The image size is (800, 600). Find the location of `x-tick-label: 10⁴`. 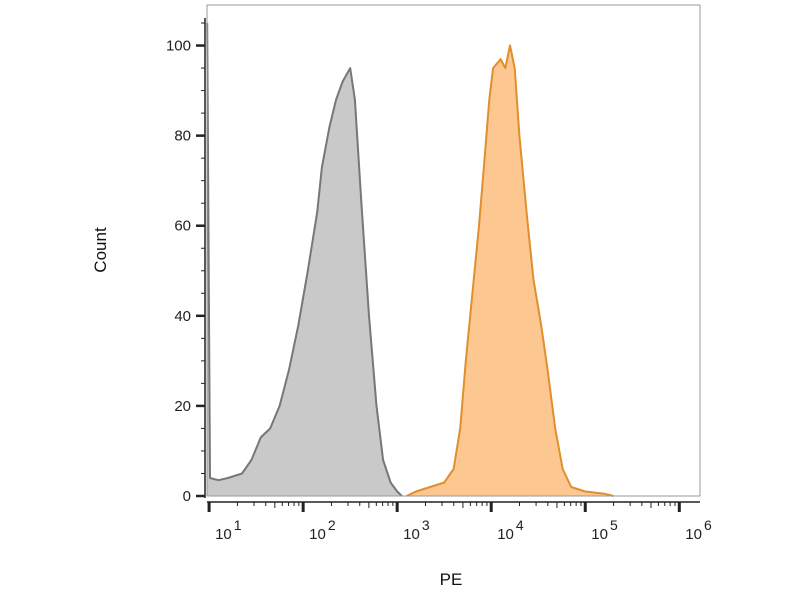

x-tick-label: 10⁴ is located at coordinates (510, 530).